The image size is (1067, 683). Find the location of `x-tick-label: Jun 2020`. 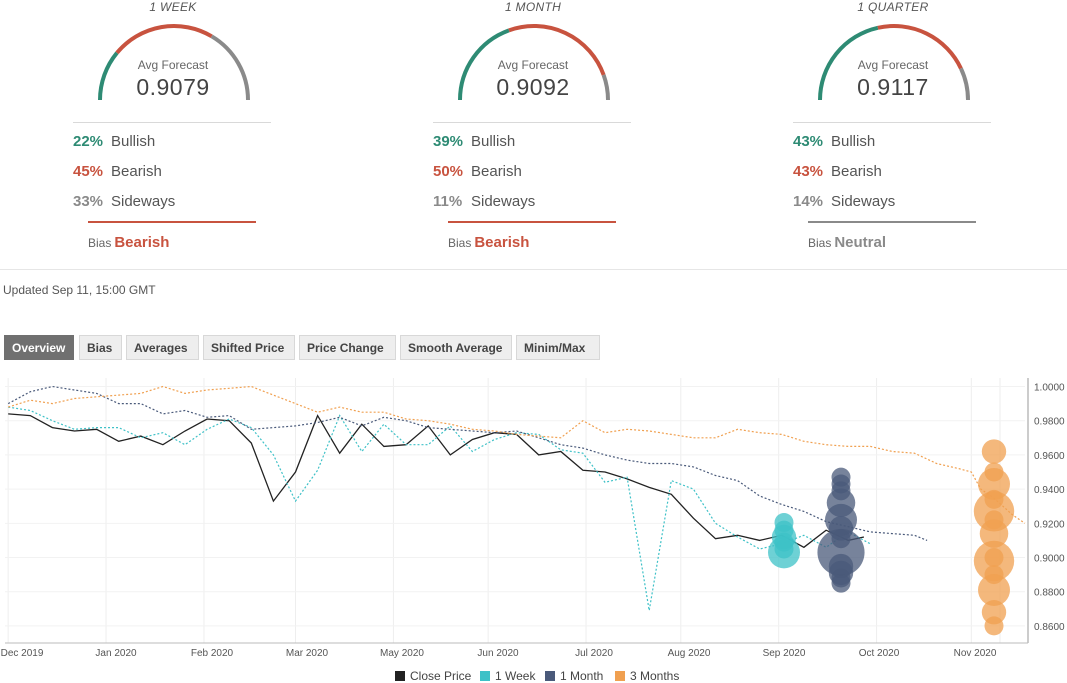

x-tick-label: Jun 2020 is located at coordinates (498, 653).